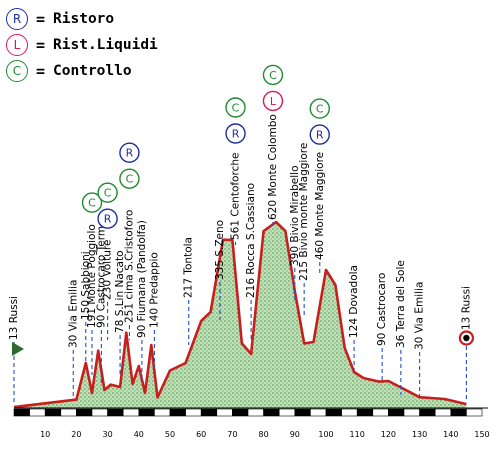 The width and height of the screenshot is (500, 450). Describe the element at coordinates (251, 240) in the screenshot. I see `point-label: 216 Rocca S.Cassiano` at that location.